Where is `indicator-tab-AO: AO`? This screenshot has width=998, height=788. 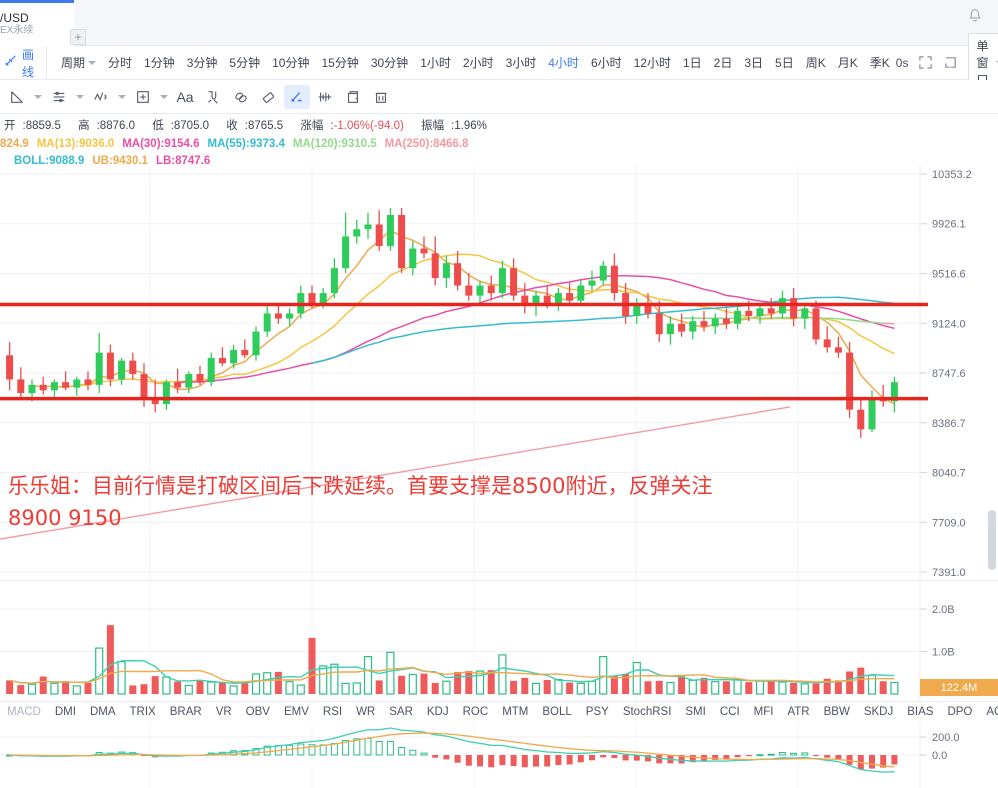
indicator-tab-AO: AO is located at coordinates (992, 712).